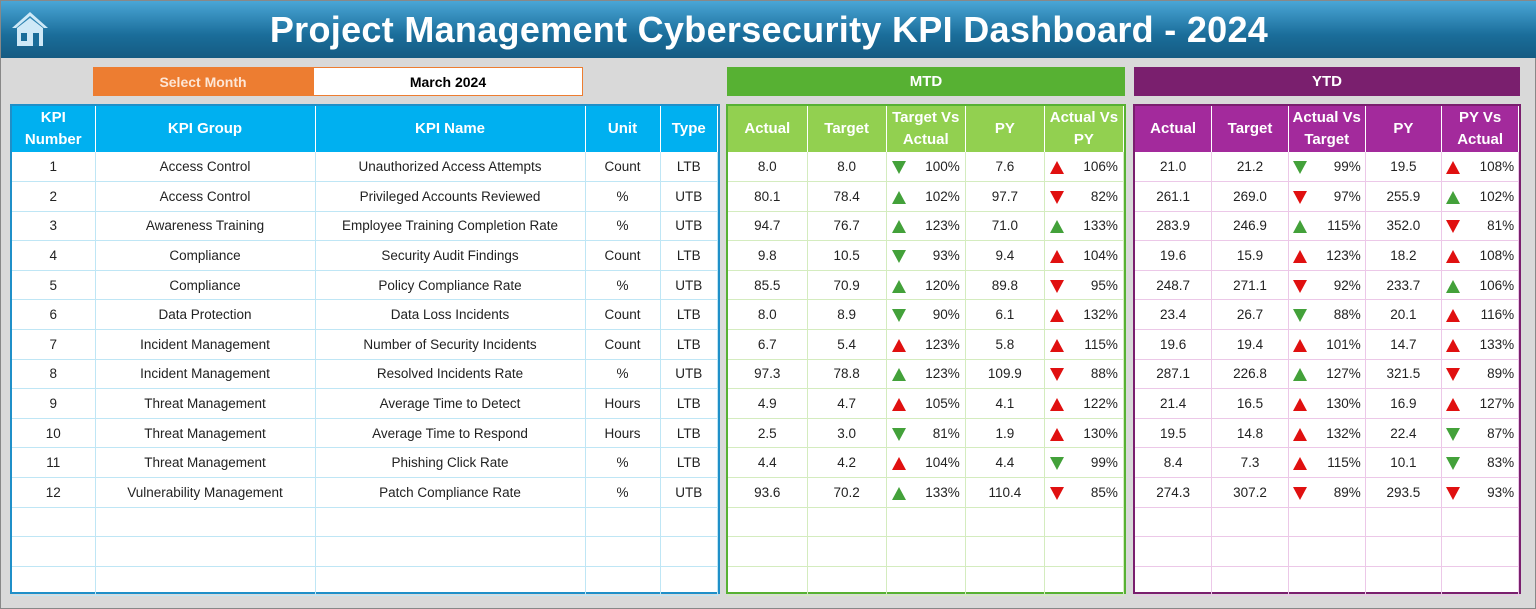 The height and width of the screenshot is (609, 1536). I want to click on table-row: 5 Compliance Policy Compliance Rate% UTB, so click(365, 285).